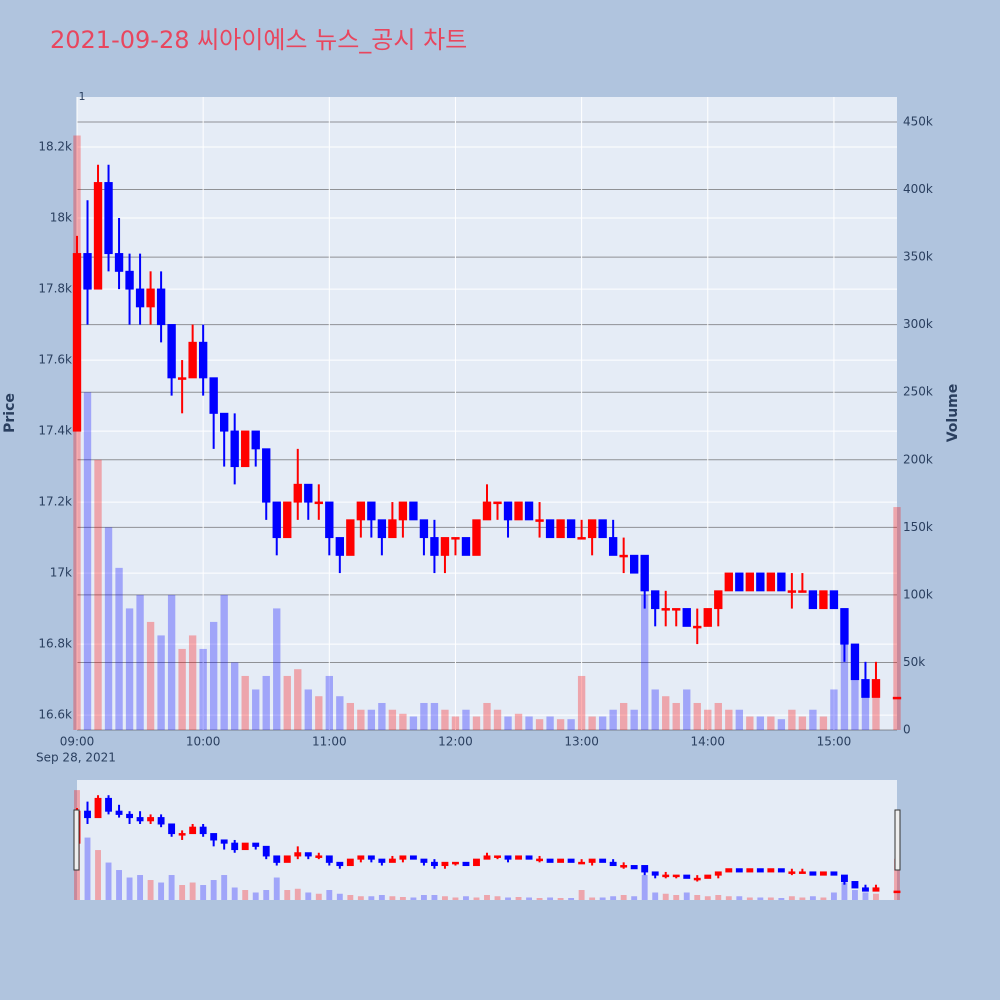  Describe the element at coordinates (487, 840) in the screenshot. I see `range-slider` at that location.